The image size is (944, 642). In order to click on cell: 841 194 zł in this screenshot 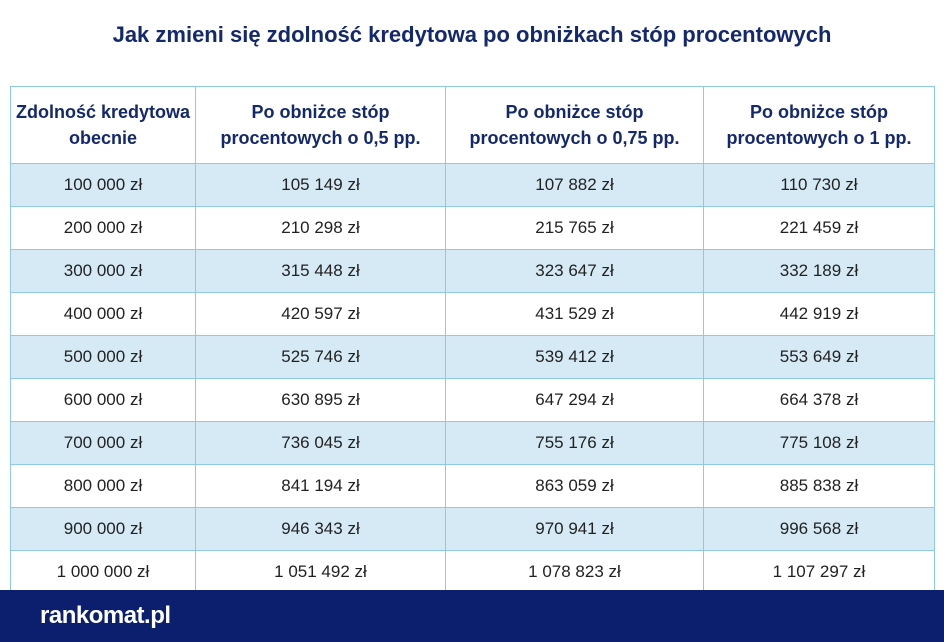, I will do `click(320, 486)`.